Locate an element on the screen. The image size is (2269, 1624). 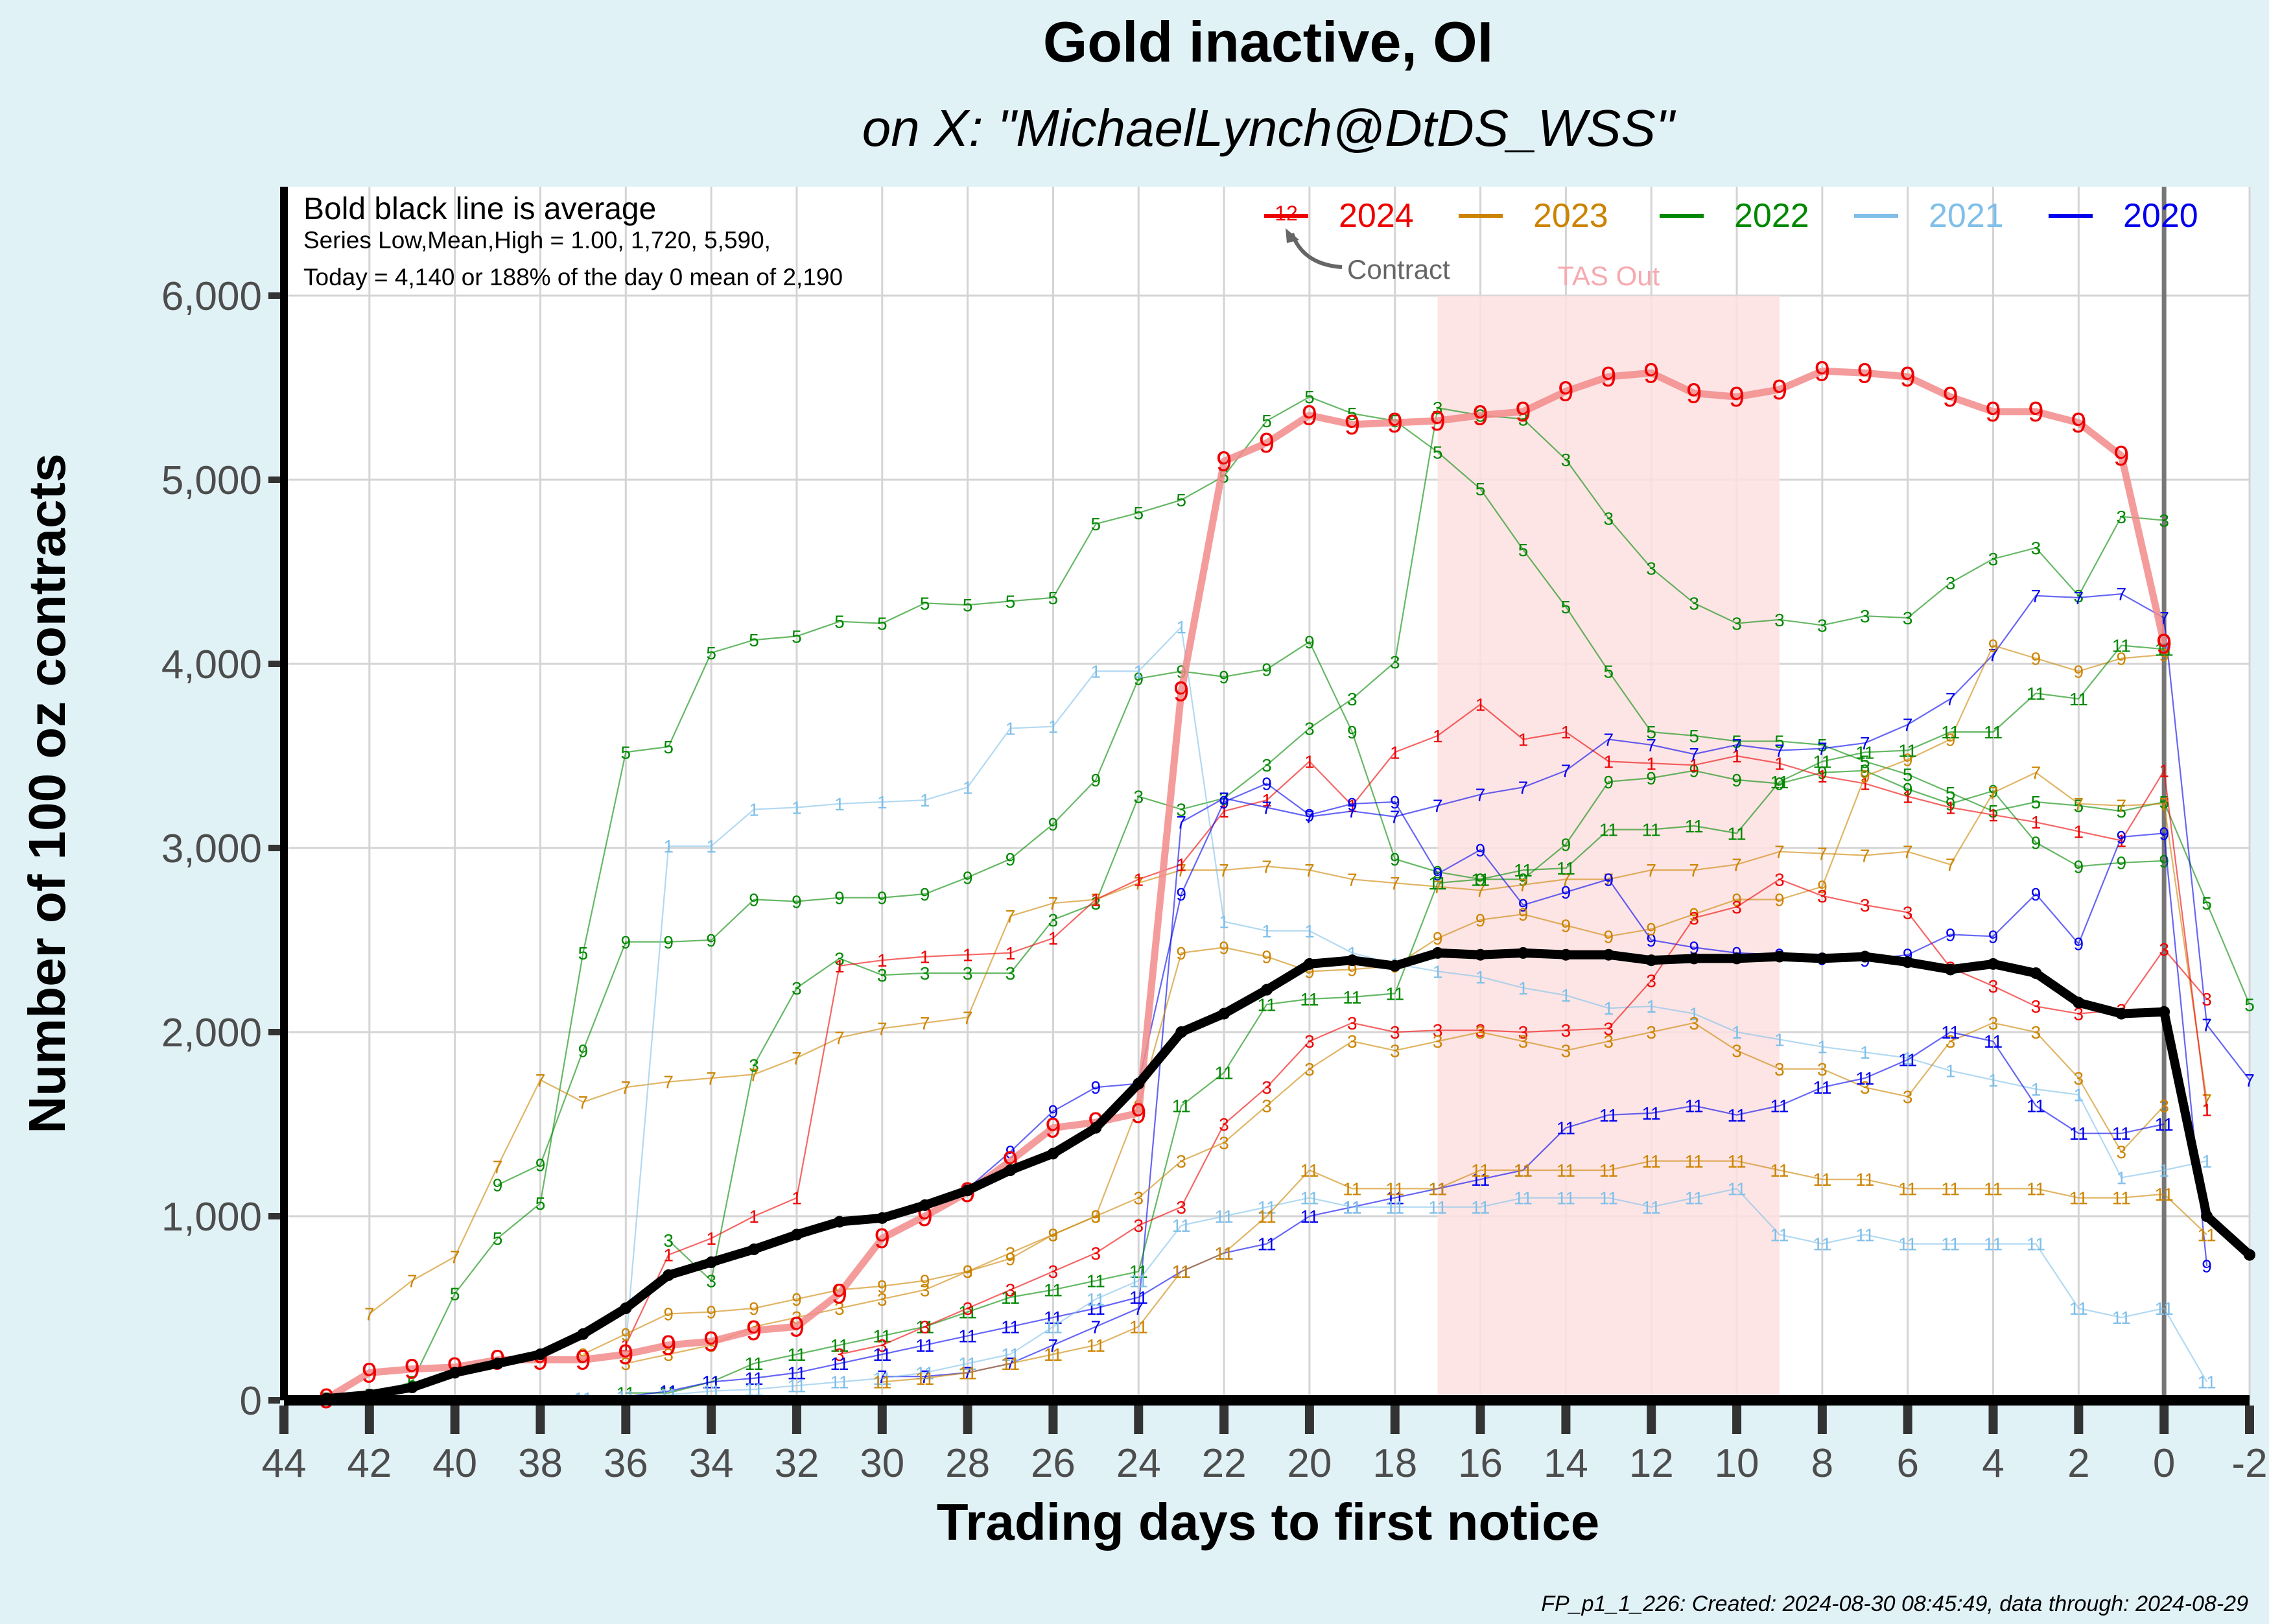
legend-label-2023: 2023 is located at coordinates (1570, 216).